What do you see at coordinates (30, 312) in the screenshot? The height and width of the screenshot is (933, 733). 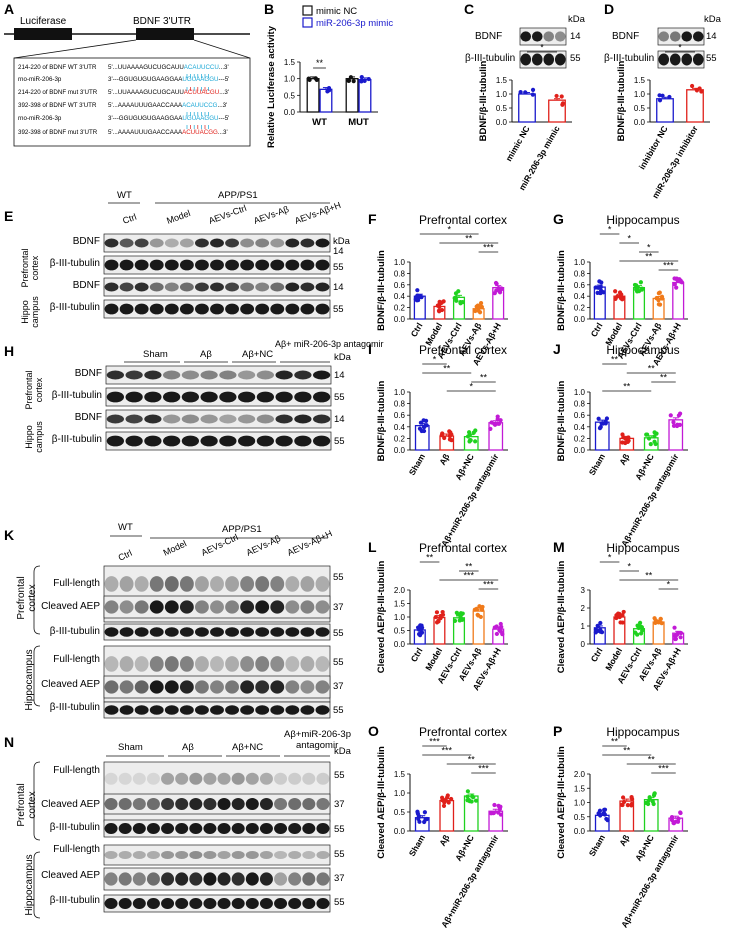 I see `region-label: Hippocampus` at bounding box center [30, 312].